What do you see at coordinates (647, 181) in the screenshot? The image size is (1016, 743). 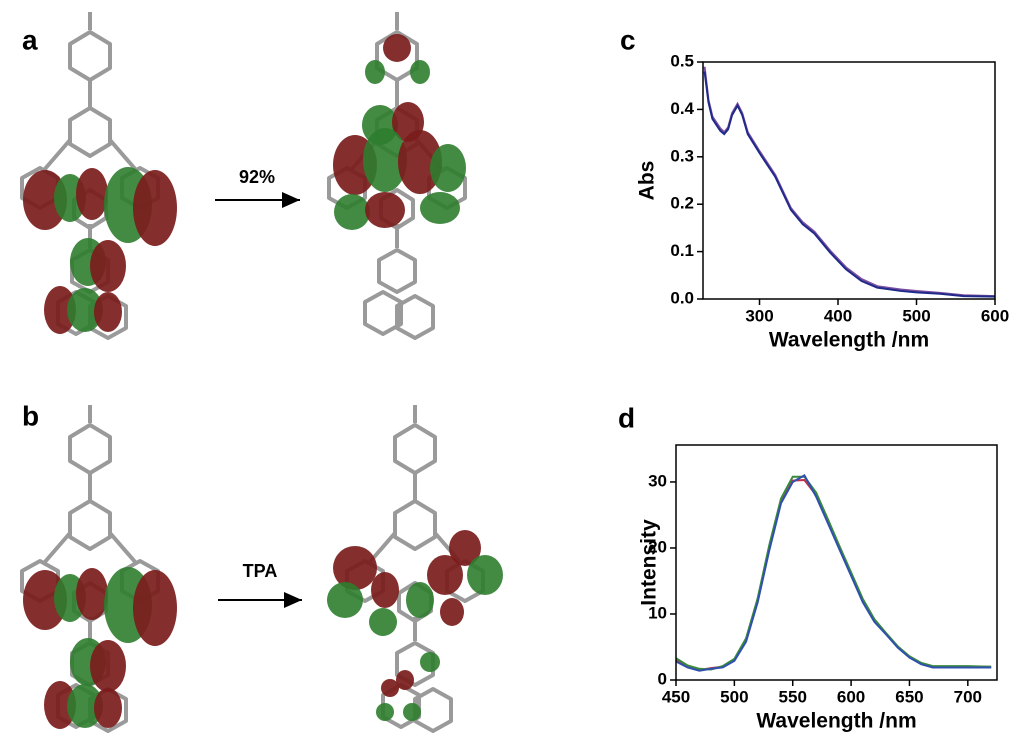 I see `y-axis-label: Abs` at bounding box center [647, 181].